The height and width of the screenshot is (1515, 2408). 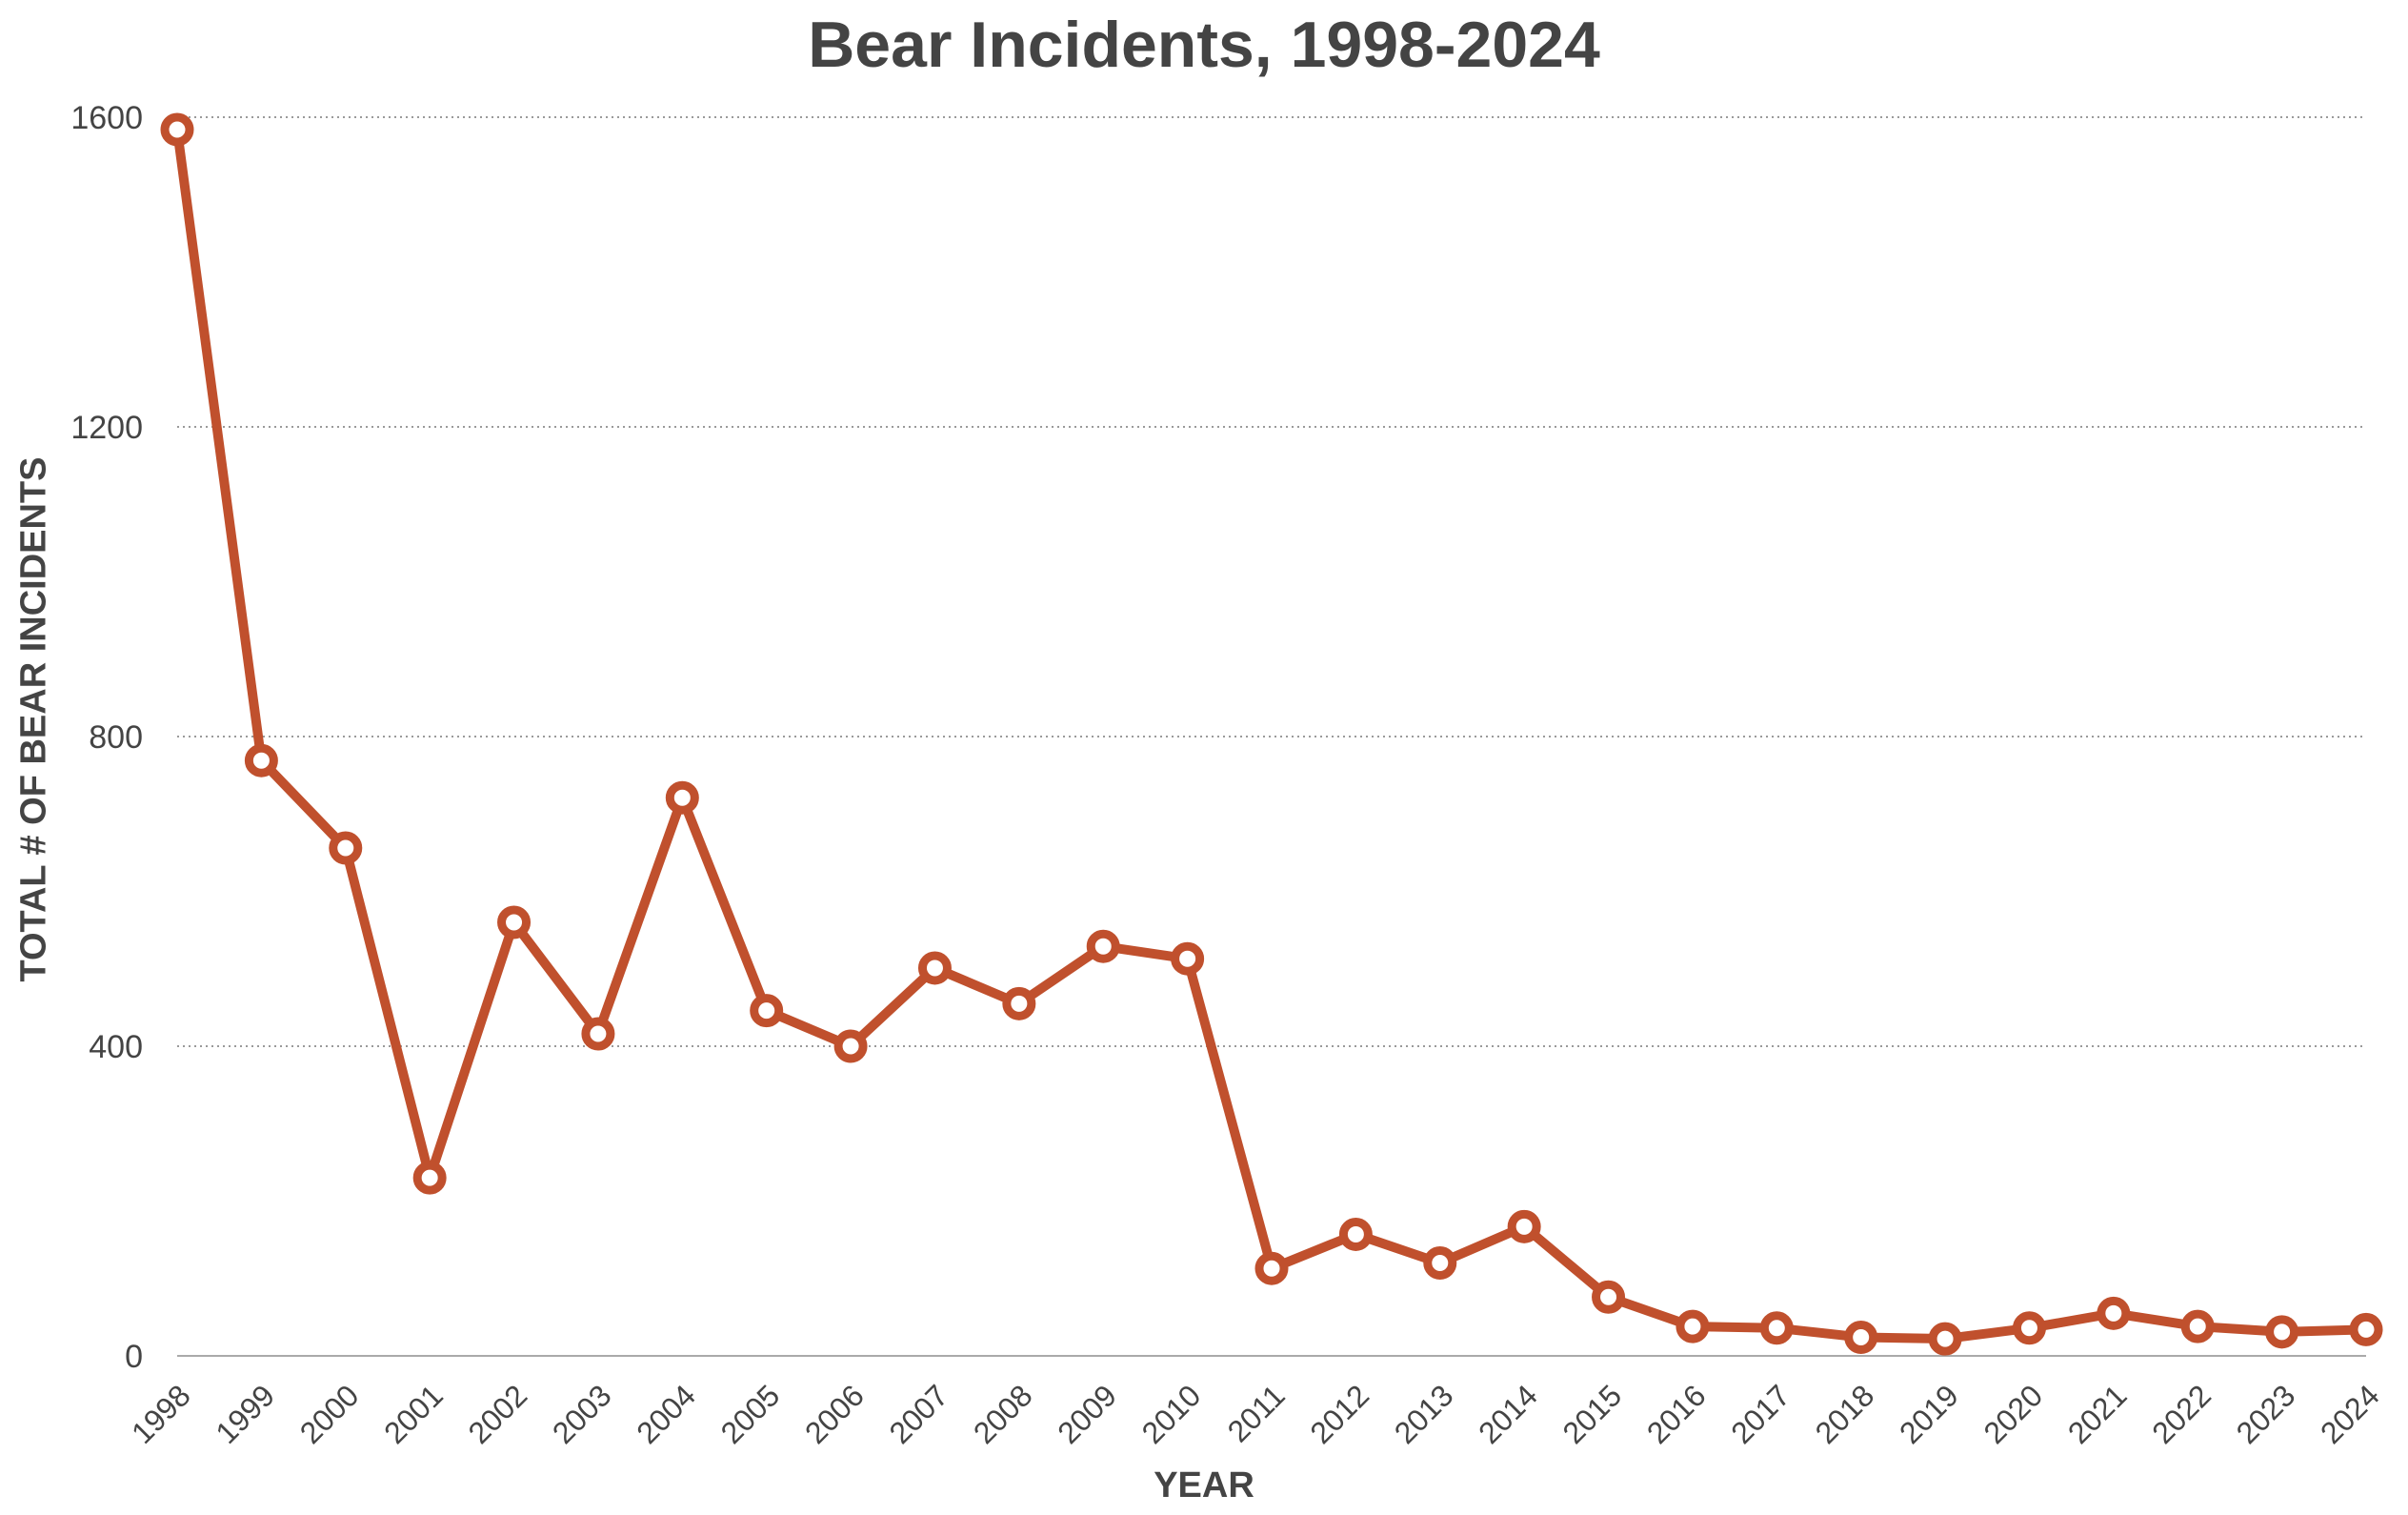 What do you see at coordinates (1003, 1414) in the screenshot?
I see `x-tick-label: 2008` at bounding box center [1003, 1414].